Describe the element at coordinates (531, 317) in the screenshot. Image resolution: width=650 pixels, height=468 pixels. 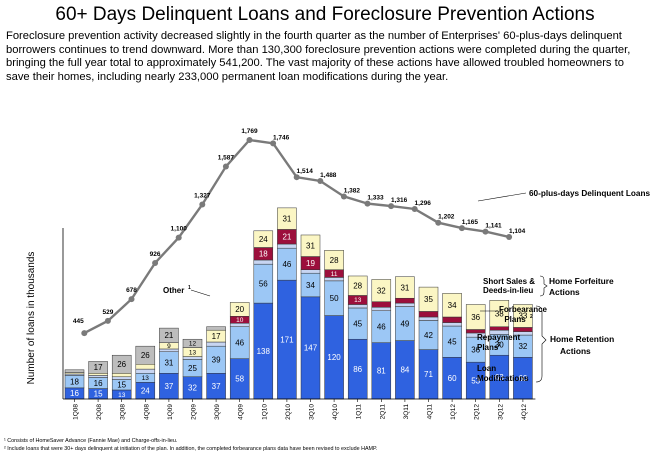
I see `legend-forbearance-sup: 2` at that location.